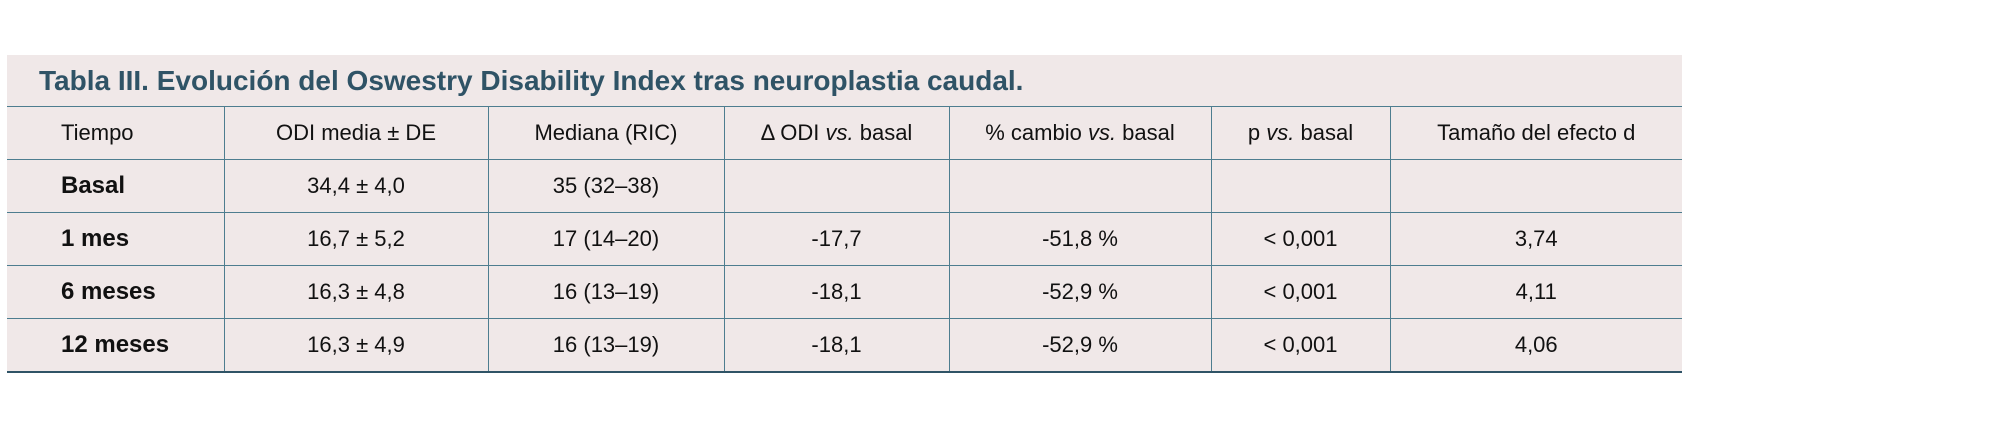  I want to click on cell-d, so click(1535, 186).